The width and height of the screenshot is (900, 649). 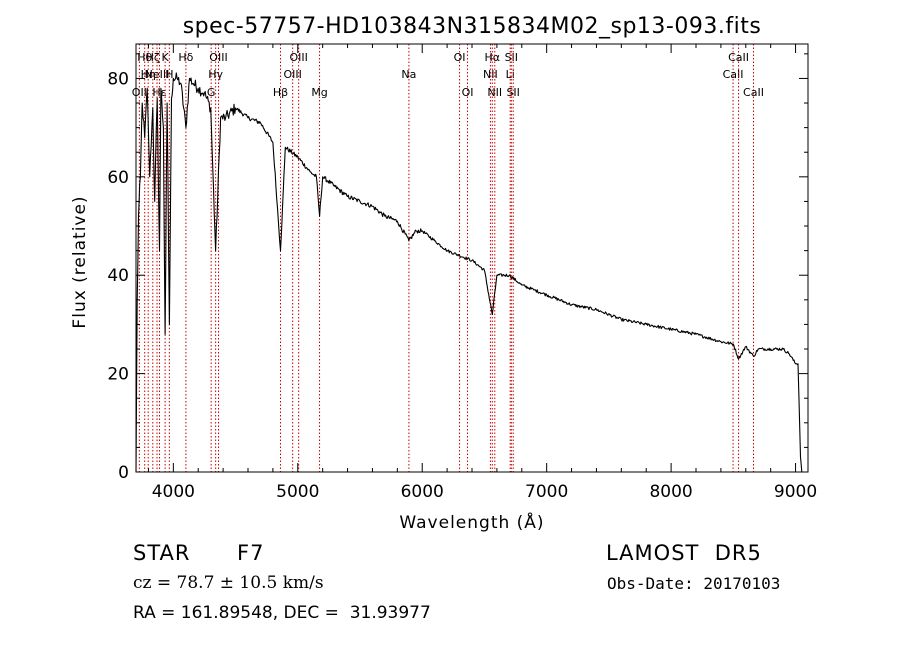 What do you see at coordinates (211, 92) in the screenshot?
I see `marker-label-g: G` at bounding box center [211, 92].